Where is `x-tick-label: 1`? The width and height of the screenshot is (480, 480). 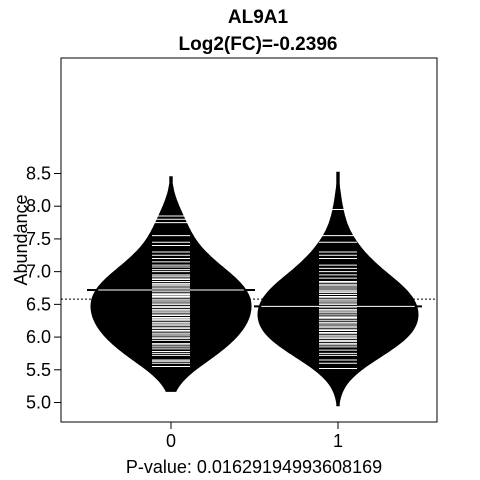 x-tick-label: 1 is located at coordinates (338, 441).